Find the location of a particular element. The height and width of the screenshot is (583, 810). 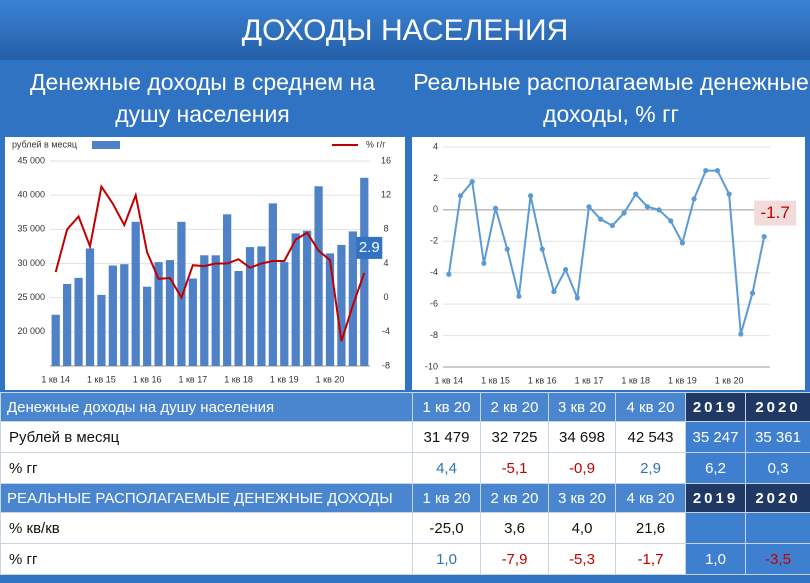

cell: 35 361 is located at coordinates (777, 437).